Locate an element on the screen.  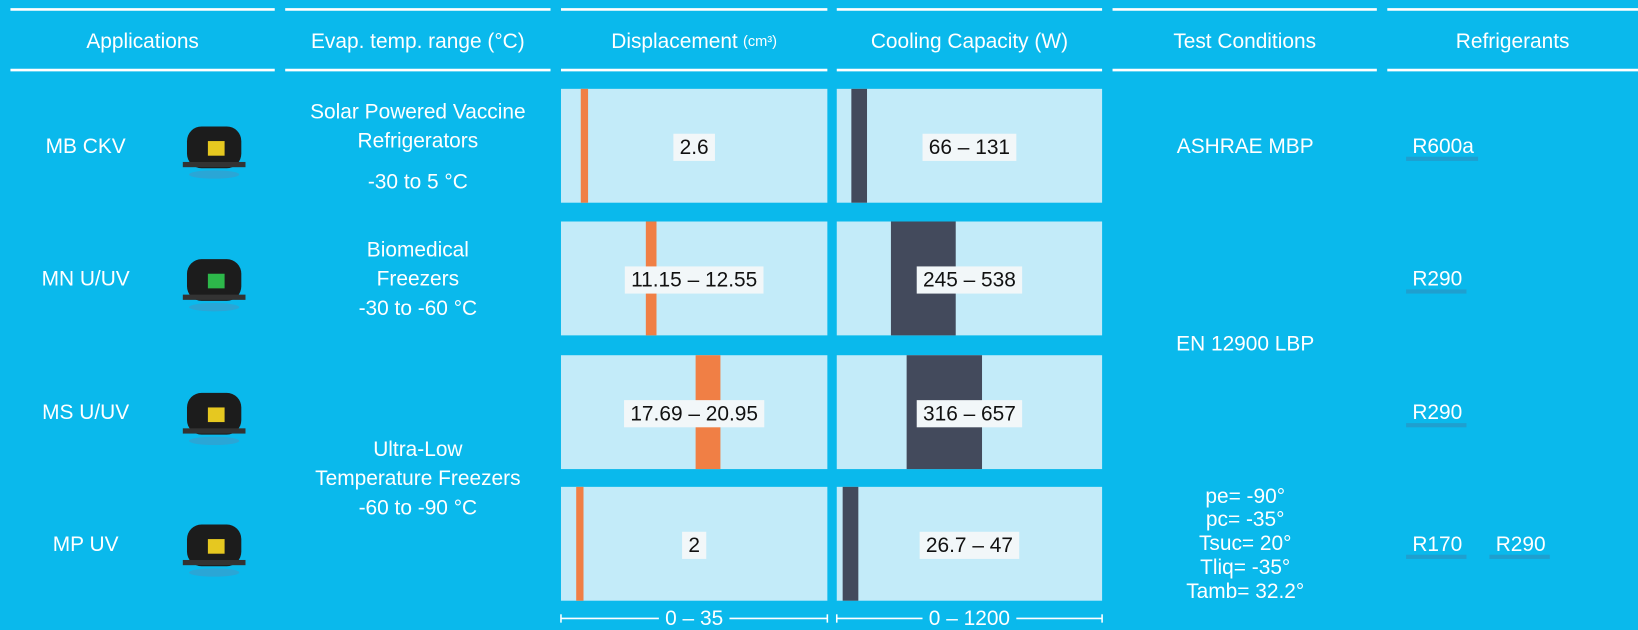
value-label: 2 is located at coordinates (694, 545).